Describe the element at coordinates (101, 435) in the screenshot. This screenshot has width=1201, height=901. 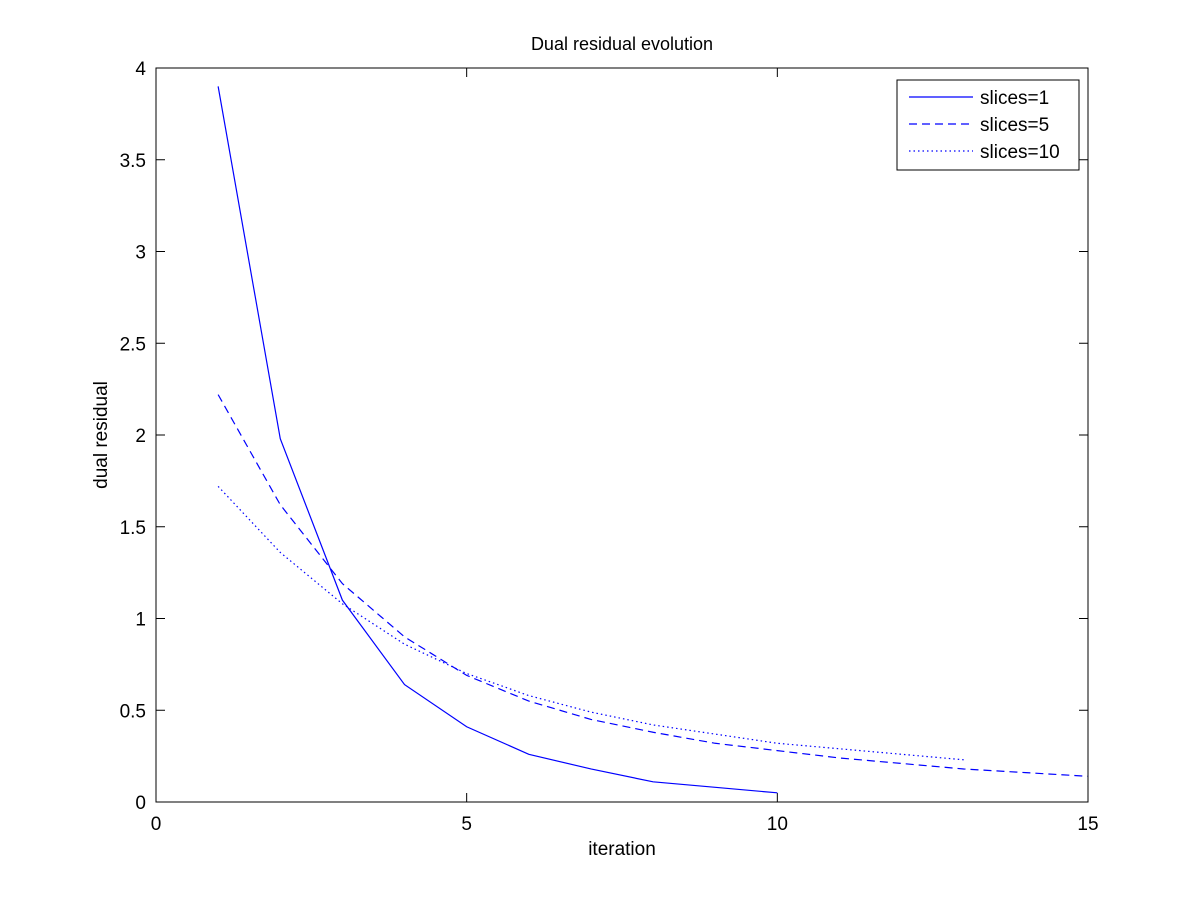
I see `y-axis-label: dual residual` at that location.